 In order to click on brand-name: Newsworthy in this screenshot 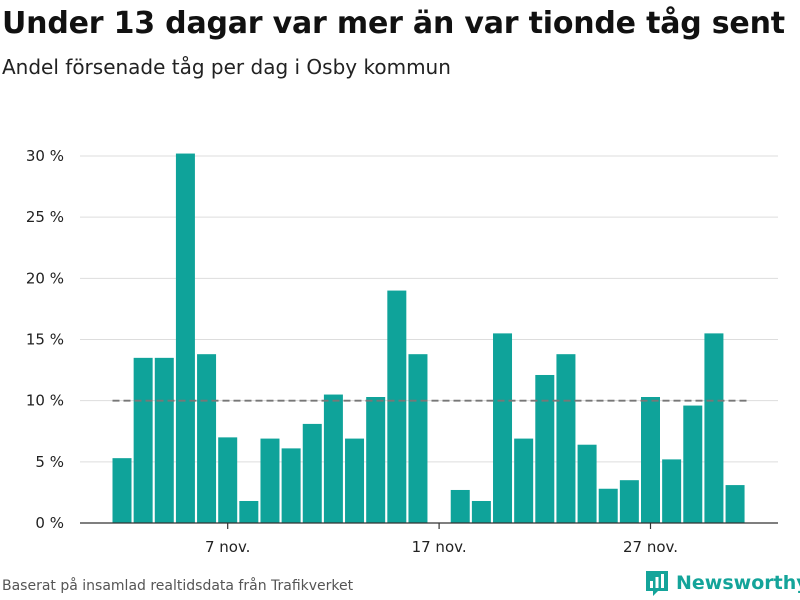, I will do `click(738, 583)`.